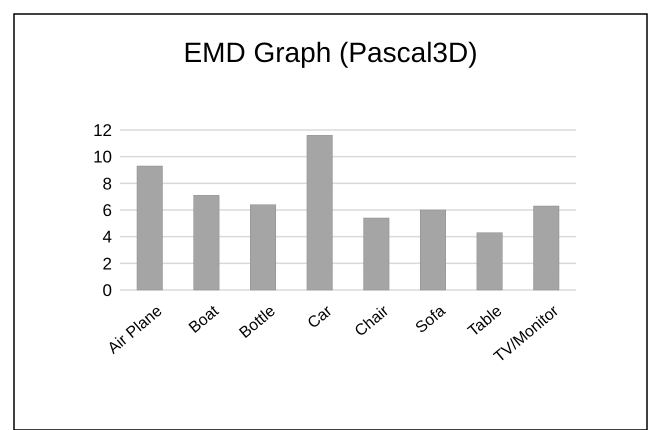 Image resolution: width=661 pixels, height=430 pixels. I want to click on y-tick-label: 4, so click(107, 237).